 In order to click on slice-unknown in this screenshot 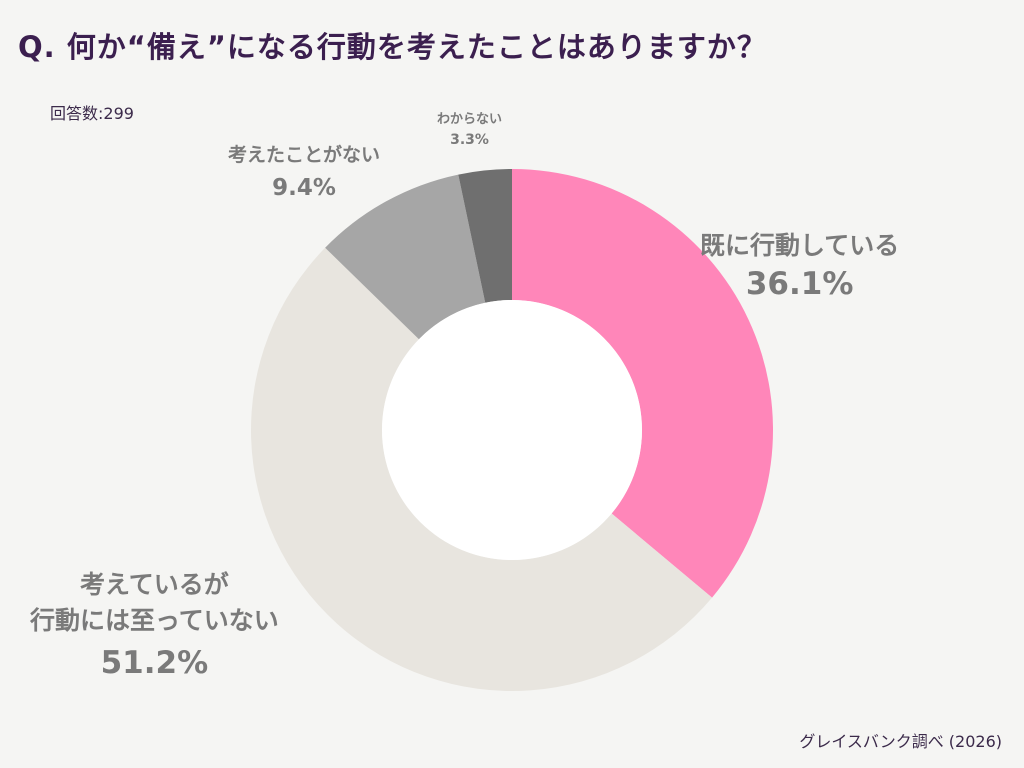, I will do `click(485, 236)`.